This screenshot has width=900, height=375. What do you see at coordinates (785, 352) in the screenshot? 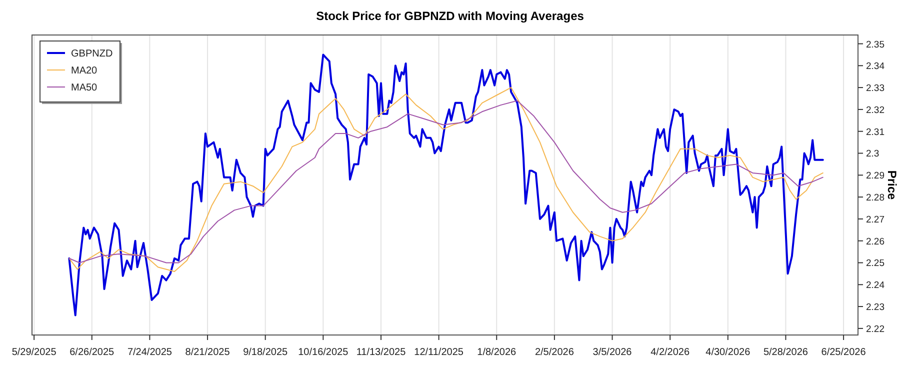
I see `x-tick-label: 5/28/2026` at bounding box center [785, 352].